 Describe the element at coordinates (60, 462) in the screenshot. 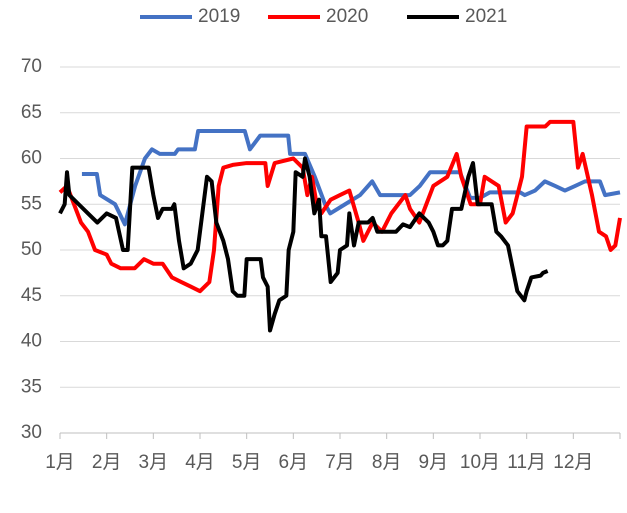

I see `x-tick-label: 1月` at that location.